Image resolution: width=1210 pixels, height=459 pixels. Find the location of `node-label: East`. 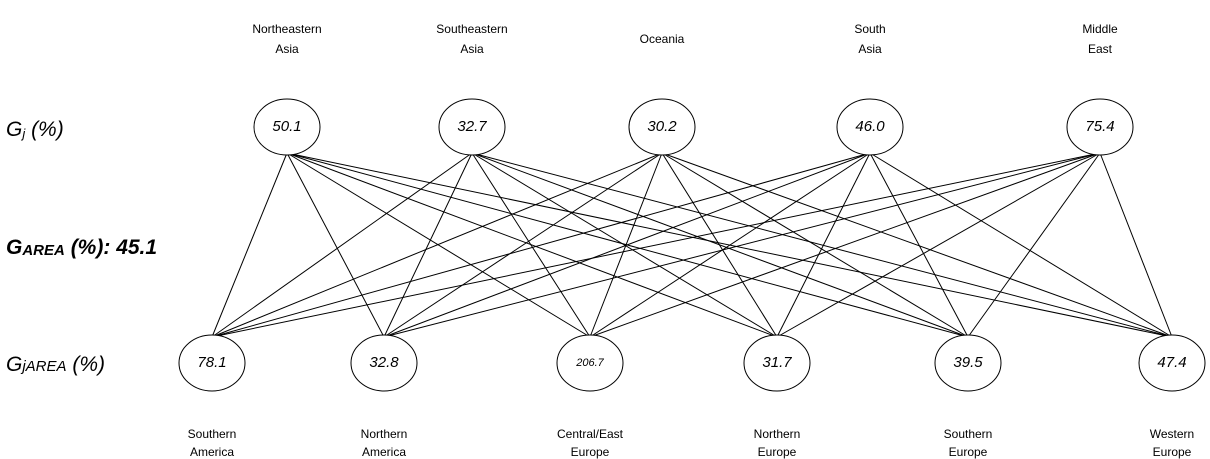

node-label: East is located at coordinates (1100, 49).